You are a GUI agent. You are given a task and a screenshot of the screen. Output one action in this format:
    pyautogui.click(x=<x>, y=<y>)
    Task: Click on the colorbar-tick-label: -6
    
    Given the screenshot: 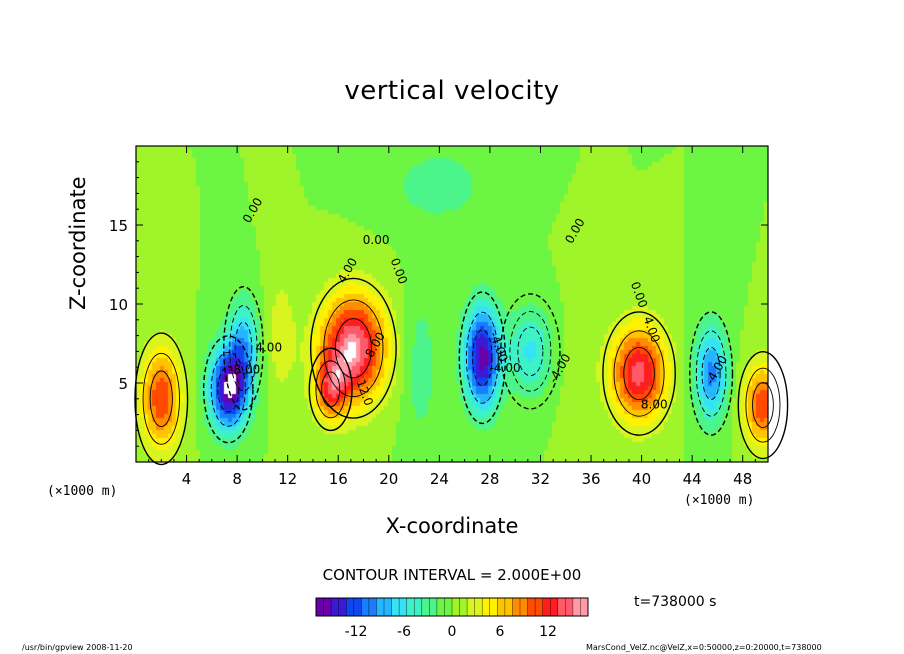 What is the action you would take?
    pyautogui.click(x=404, y=632)
    